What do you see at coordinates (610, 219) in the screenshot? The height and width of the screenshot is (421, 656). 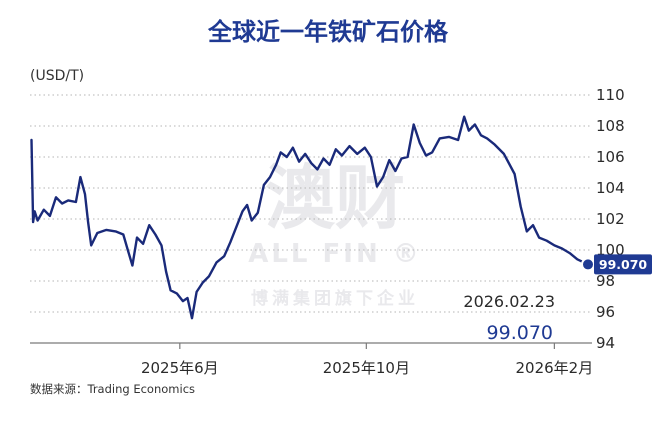 I see `y-tick-label: 102` at bounding box center [610, 219].